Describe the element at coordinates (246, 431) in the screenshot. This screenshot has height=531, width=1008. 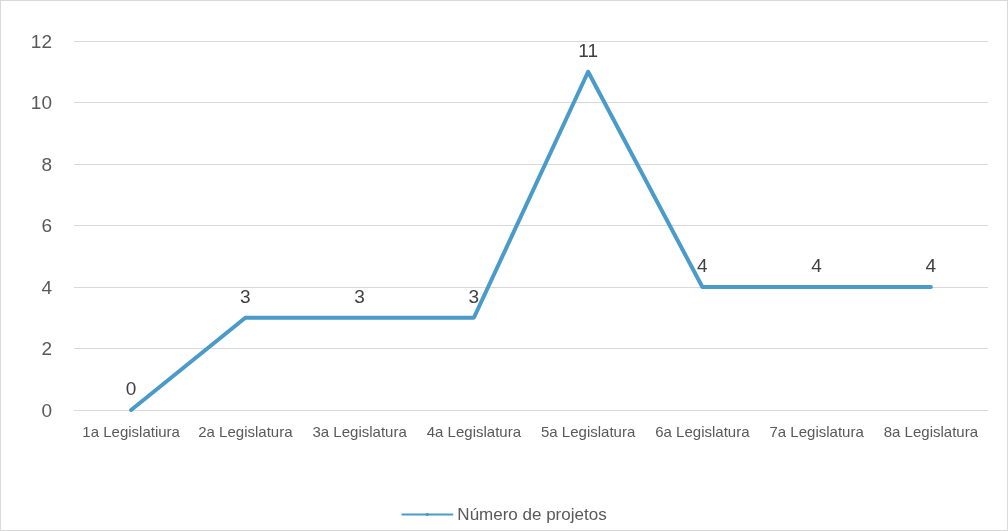
I see `x-tick-label: 2a Legislatura` at that location.